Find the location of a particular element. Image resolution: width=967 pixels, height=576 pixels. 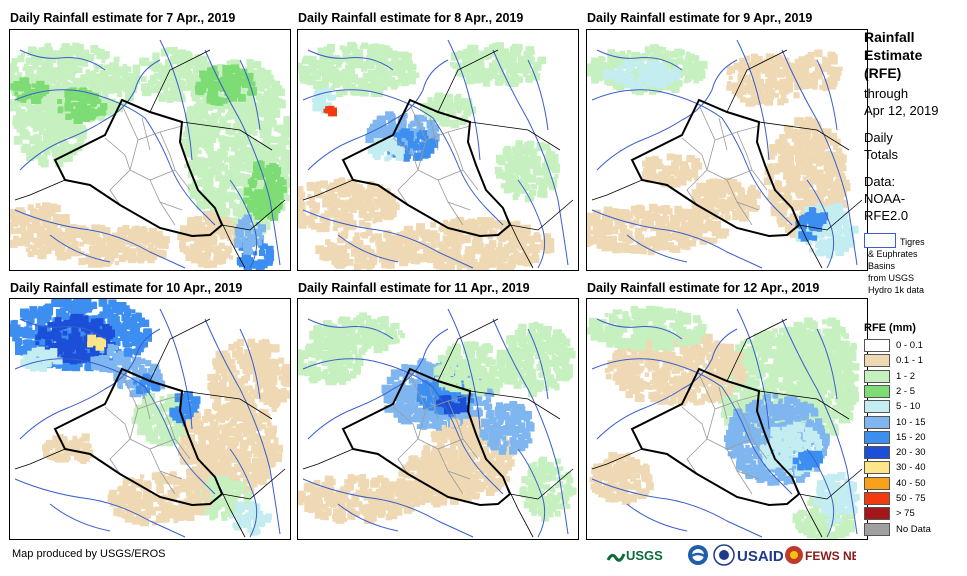

fews-net-logo: FEWS NET is located at coordinates (820, 555).